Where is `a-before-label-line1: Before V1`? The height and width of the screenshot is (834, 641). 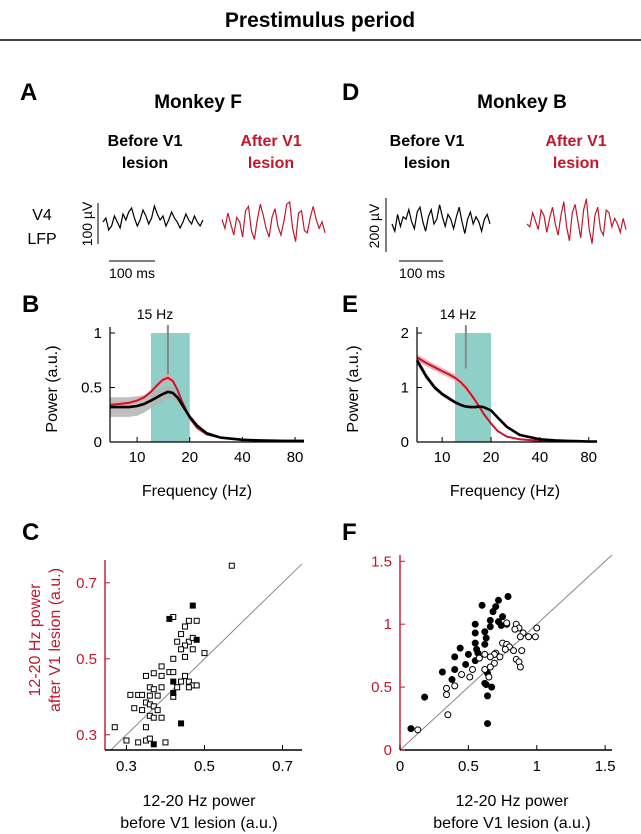
a-before-label-line1: Before V1 is located at coordinates (145, 141).